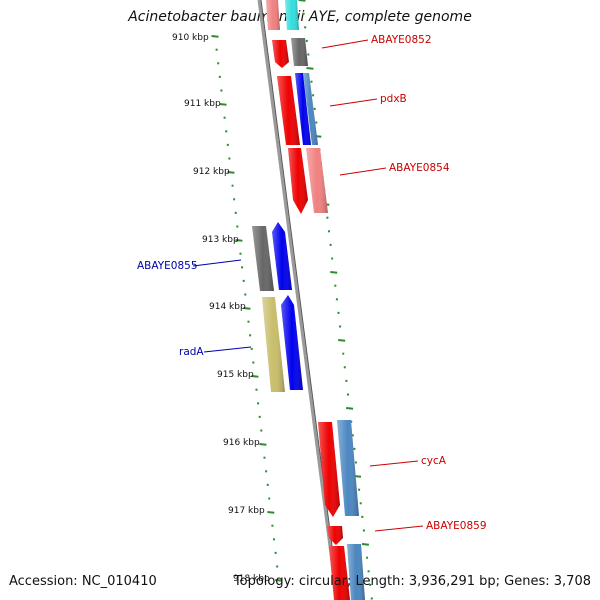 This screenshot has width=600, height=600. I want to click on tick-label-915: 915 kbp, so click(235, 375).